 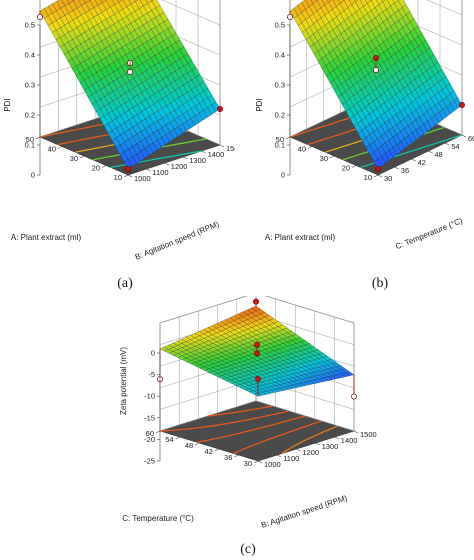 I want to click on x-tick-label: 10, so click(x=118, y=177).